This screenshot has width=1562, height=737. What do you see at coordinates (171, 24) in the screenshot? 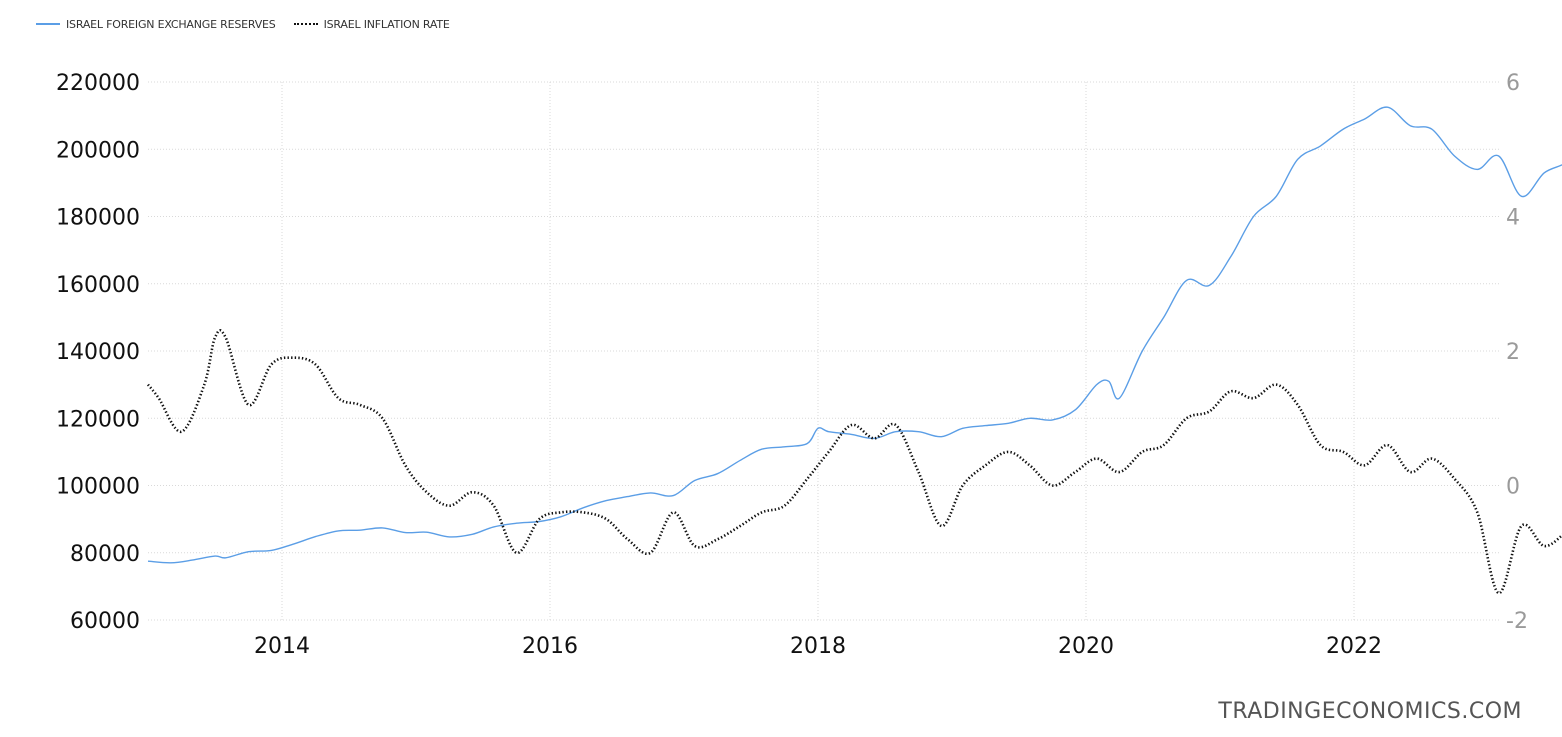
I see `legend-label-reserves: ISRAEL FOREIGN EXCHANGE RESERVES` at bounding box center [171, 24].